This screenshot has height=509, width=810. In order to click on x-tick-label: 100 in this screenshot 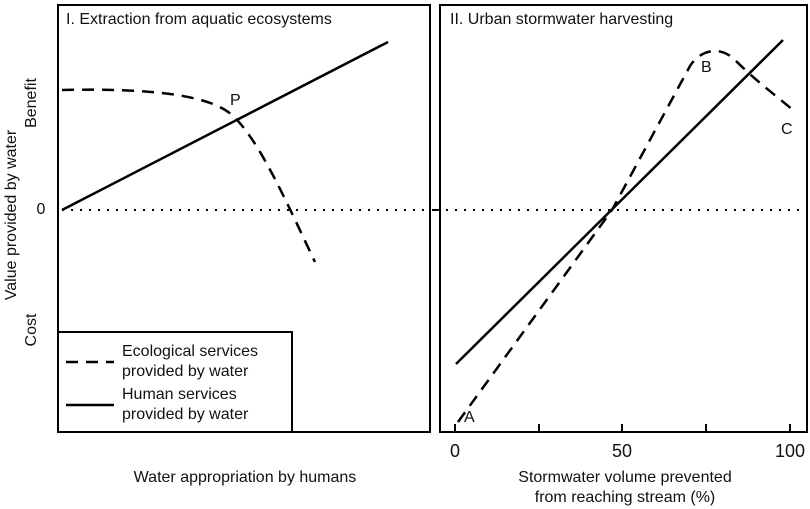, I will do `click(790, 451)`.